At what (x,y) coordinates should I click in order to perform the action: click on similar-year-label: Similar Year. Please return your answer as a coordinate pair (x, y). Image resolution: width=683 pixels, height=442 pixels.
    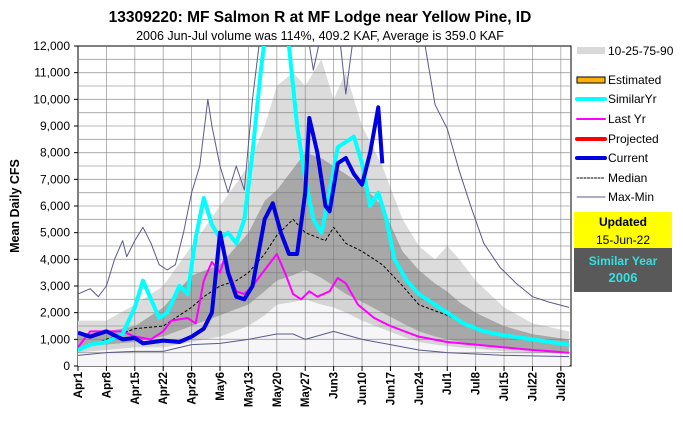
    Looking at the image, I should click on (623, 261).